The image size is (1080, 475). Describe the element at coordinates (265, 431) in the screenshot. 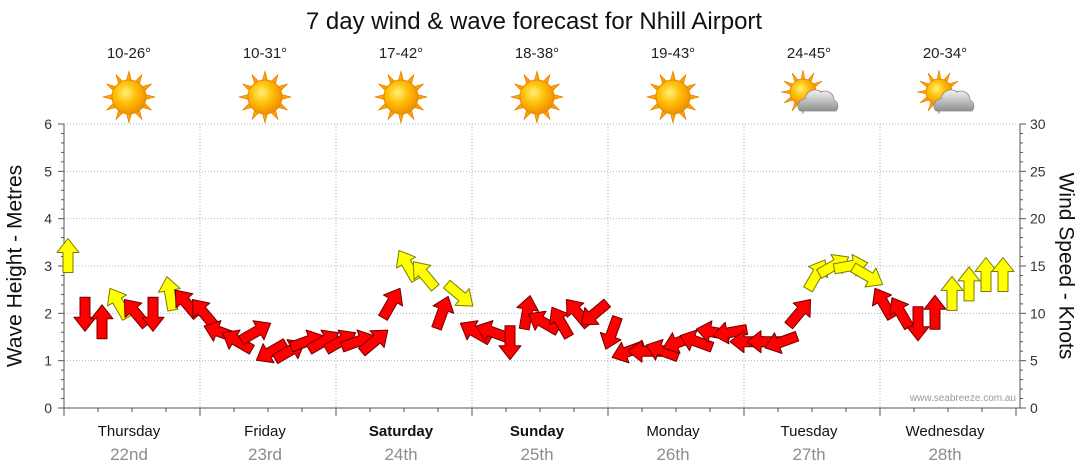

I see `x-axis-day-label: Friday` at that location.